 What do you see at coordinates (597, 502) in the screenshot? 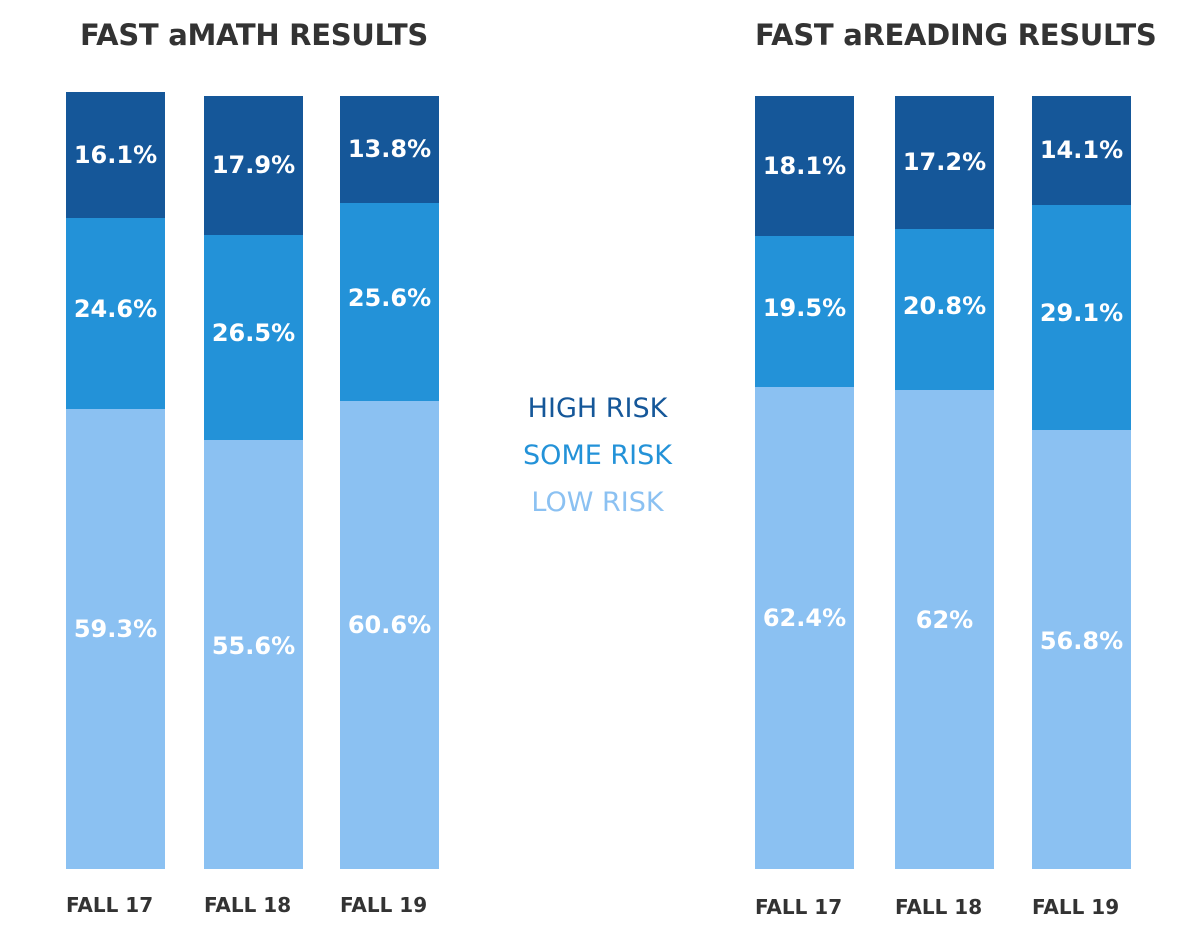
I see `legend-item-low-risk: LOW RISK` at bounding box center [597, 502].